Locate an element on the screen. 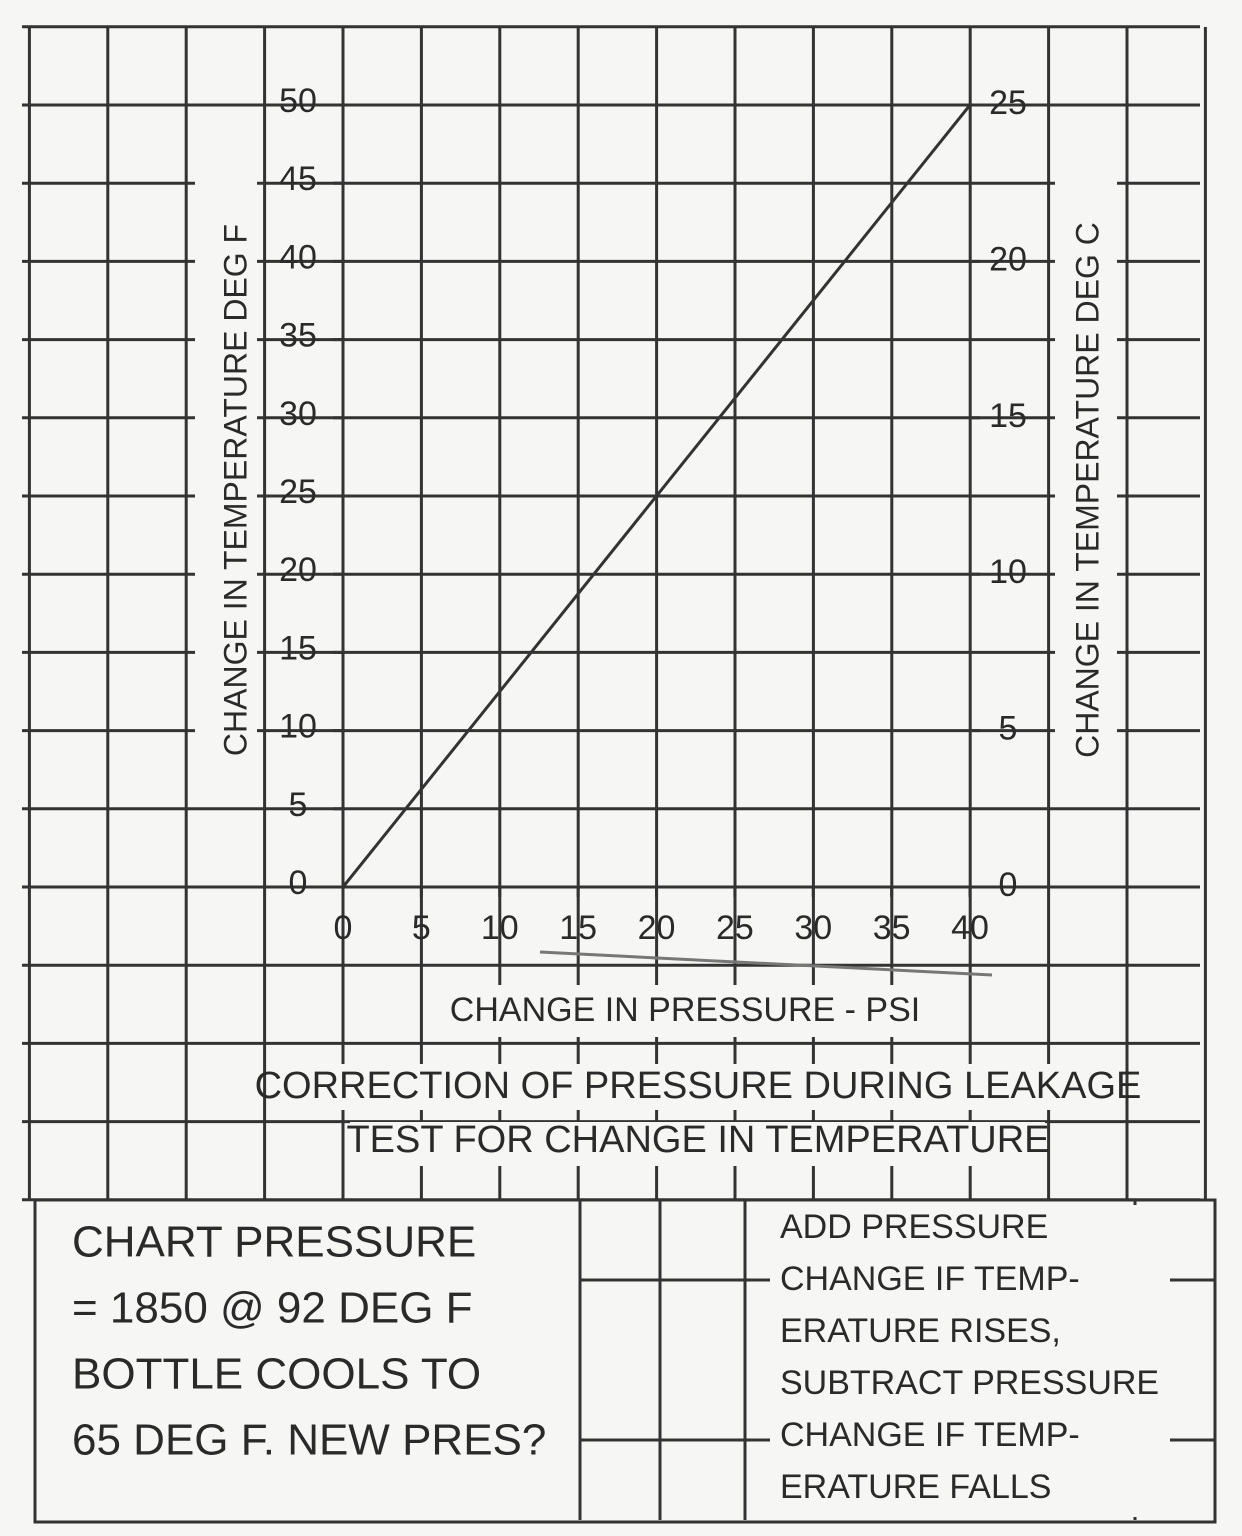 This screenshot has height=1536, width=1242. y2-tick-label: 20 is located at coordinates (1008, 259).